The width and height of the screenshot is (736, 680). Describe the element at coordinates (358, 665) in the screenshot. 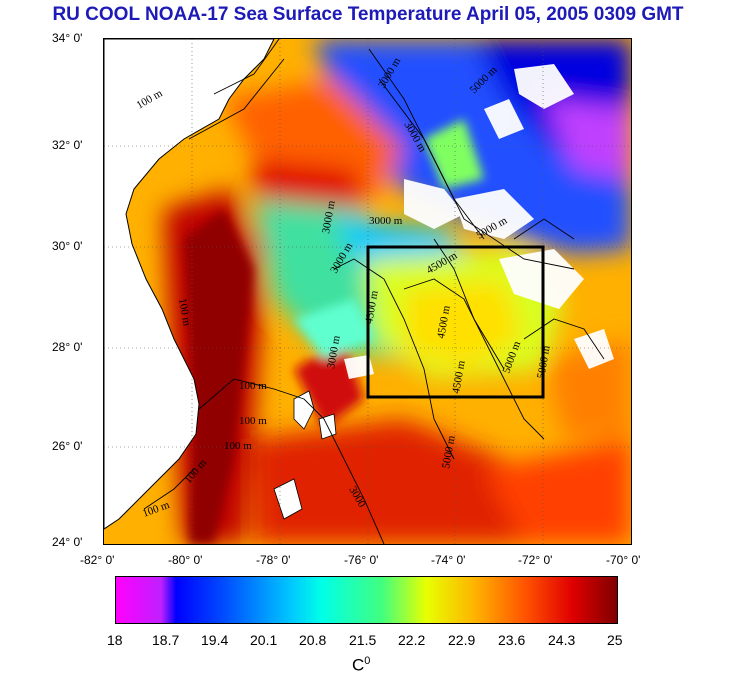

I see `unit-letter: C` at that location.